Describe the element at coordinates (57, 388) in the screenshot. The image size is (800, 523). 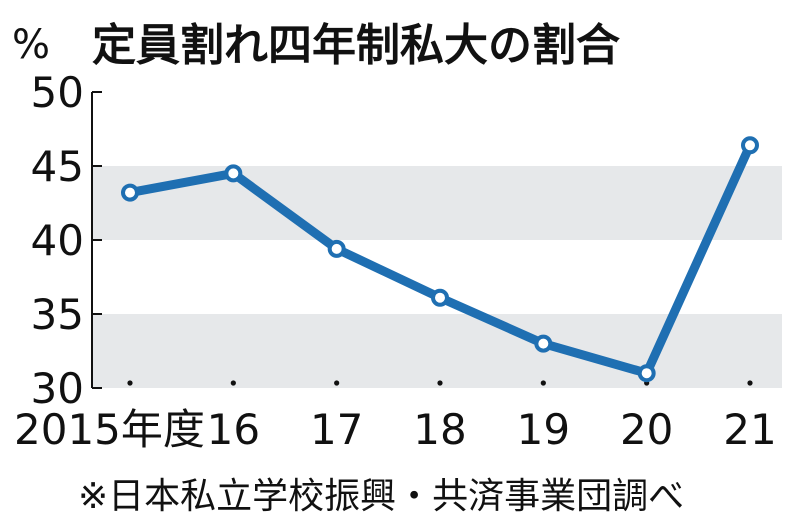
I see `y-tick-label-30: 30` at that location.